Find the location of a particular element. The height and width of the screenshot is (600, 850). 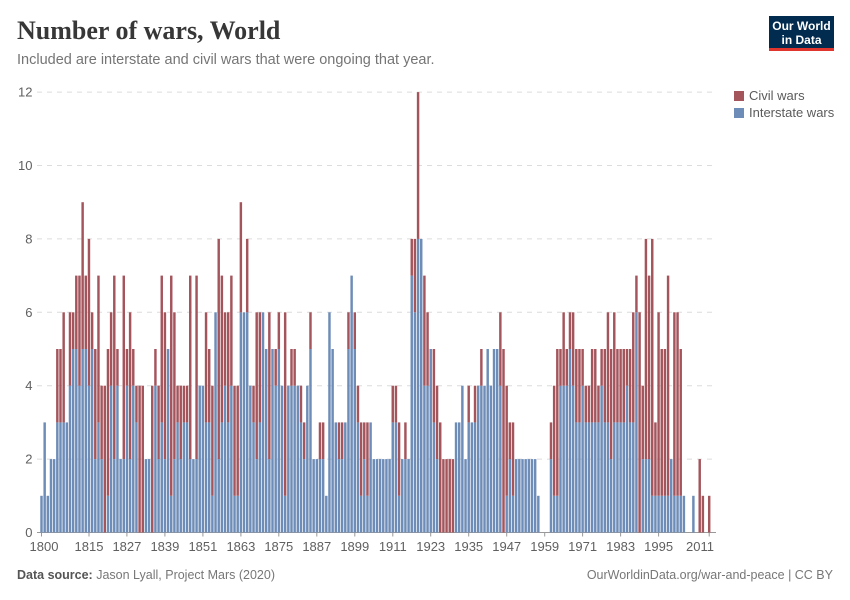

svg-text: 1911 is located at coordinates (393, 546).